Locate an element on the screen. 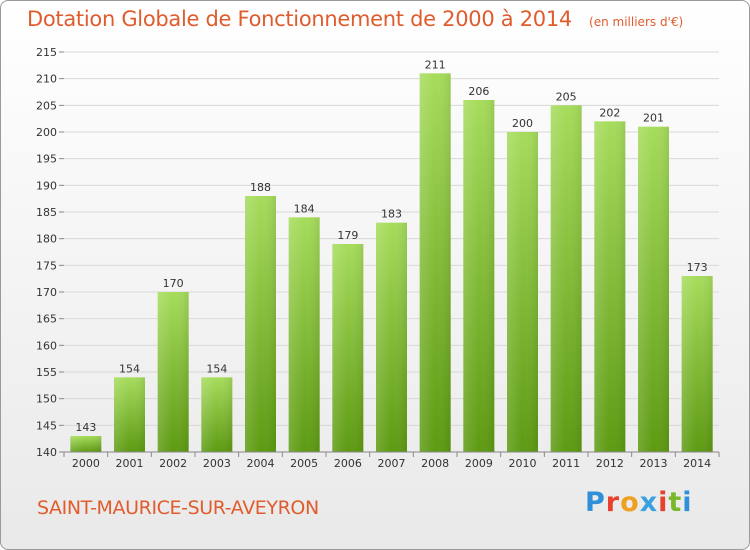  unit-note: (en milliers d'€) is located at coordinates (636, 22).